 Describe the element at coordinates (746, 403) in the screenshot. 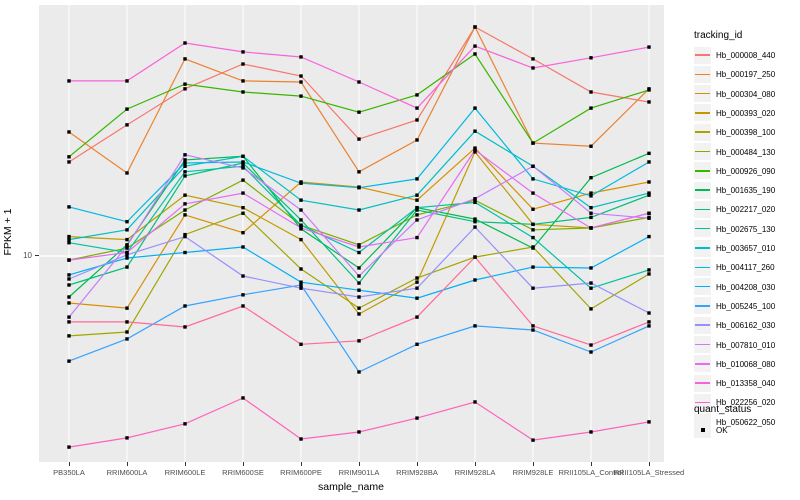

I see `legend-item-label: Hb_022256_020` at that location.